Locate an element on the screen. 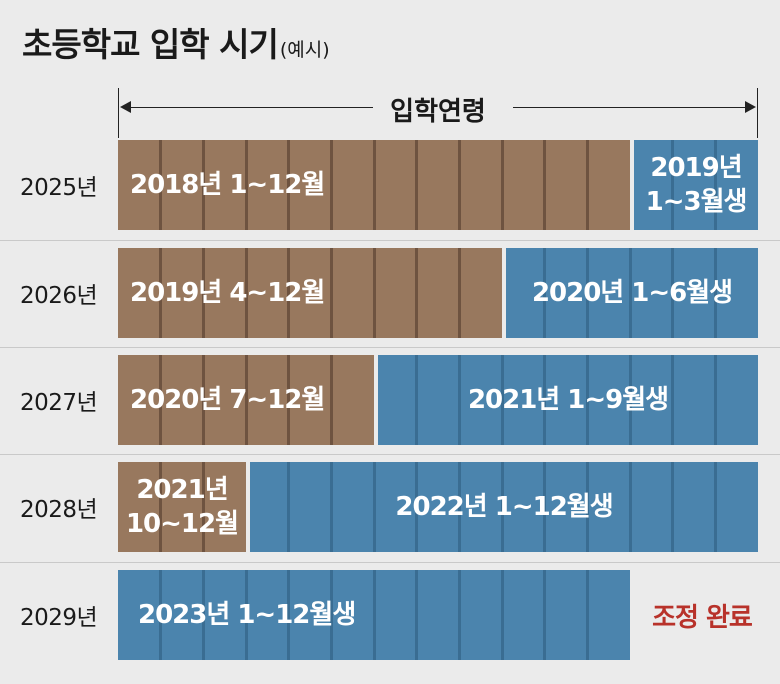 This screenshot has width=780, height=684. row-year-label: 2028년 is located at coordinates (59, 510).